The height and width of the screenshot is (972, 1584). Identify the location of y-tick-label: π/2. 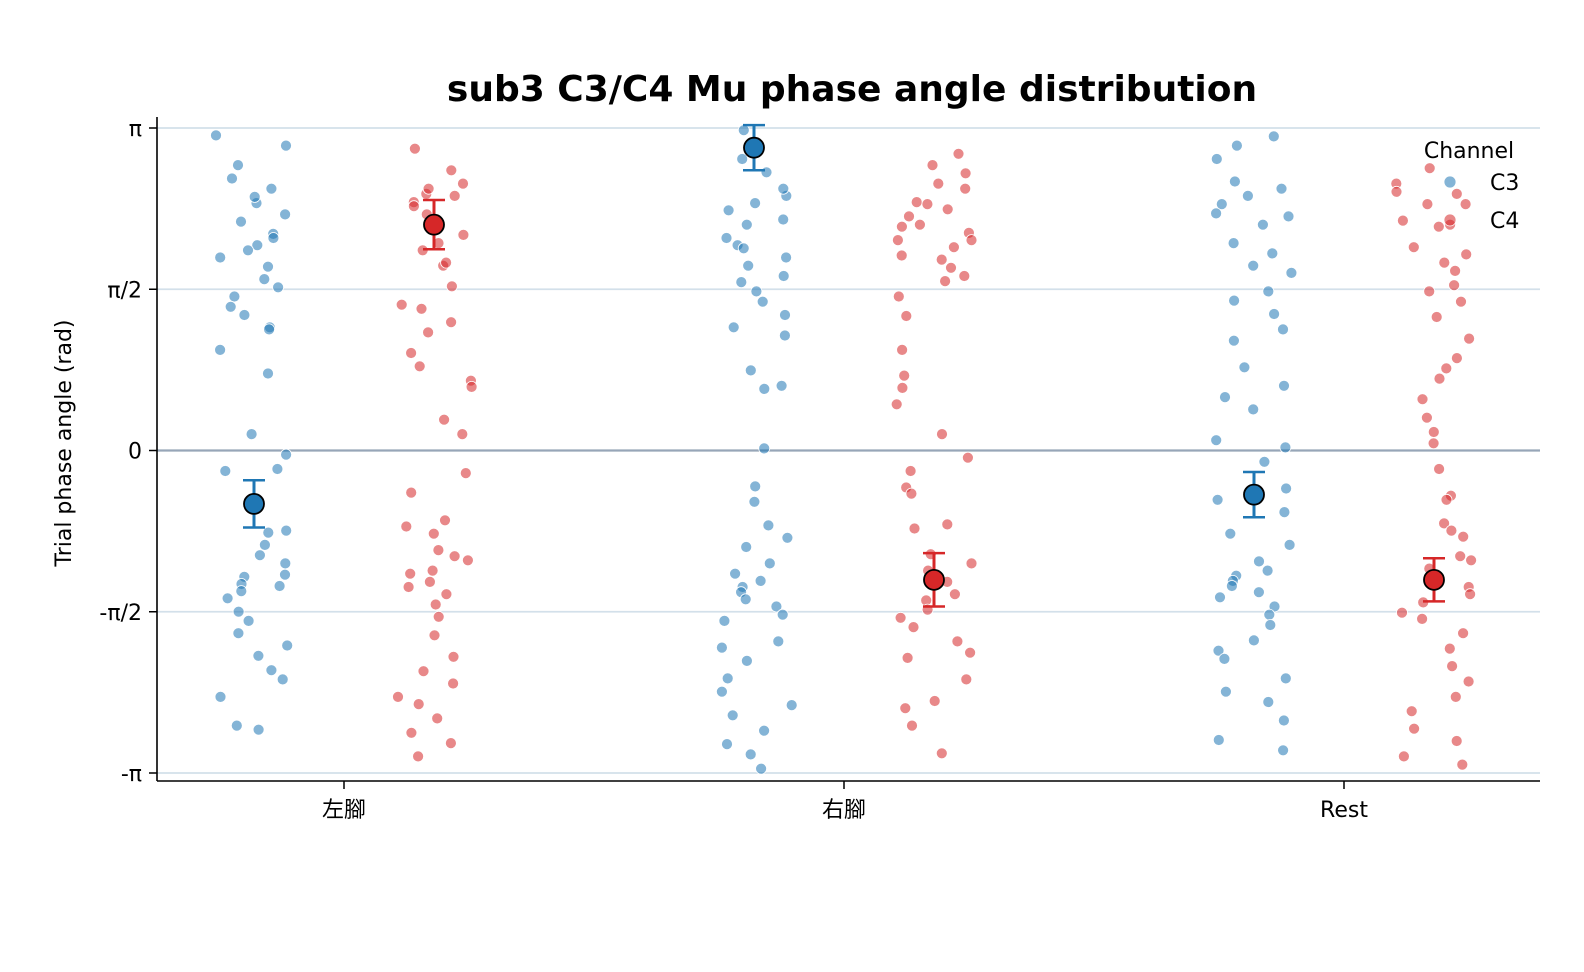
(124, 290).